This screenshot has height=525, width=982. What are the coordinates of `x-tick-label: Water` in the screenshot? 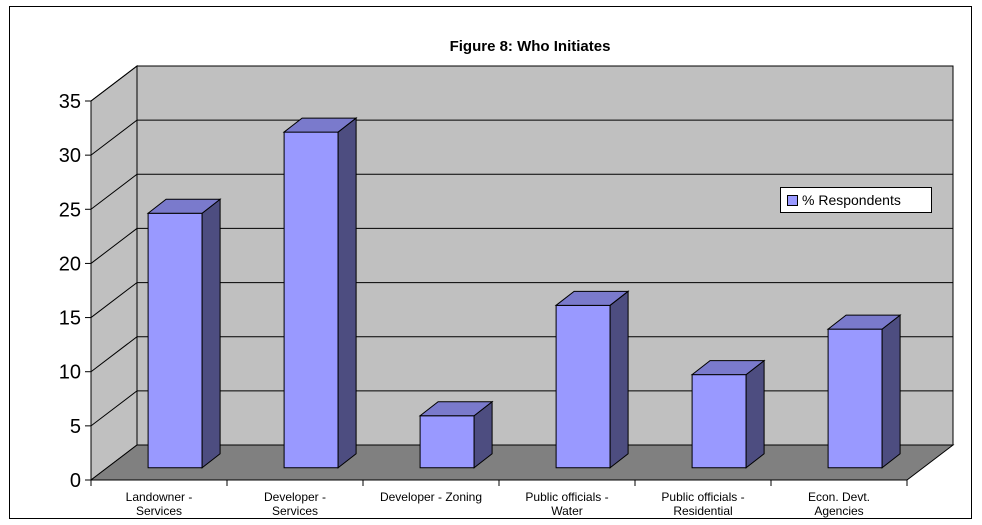 It's located at (567, 511).